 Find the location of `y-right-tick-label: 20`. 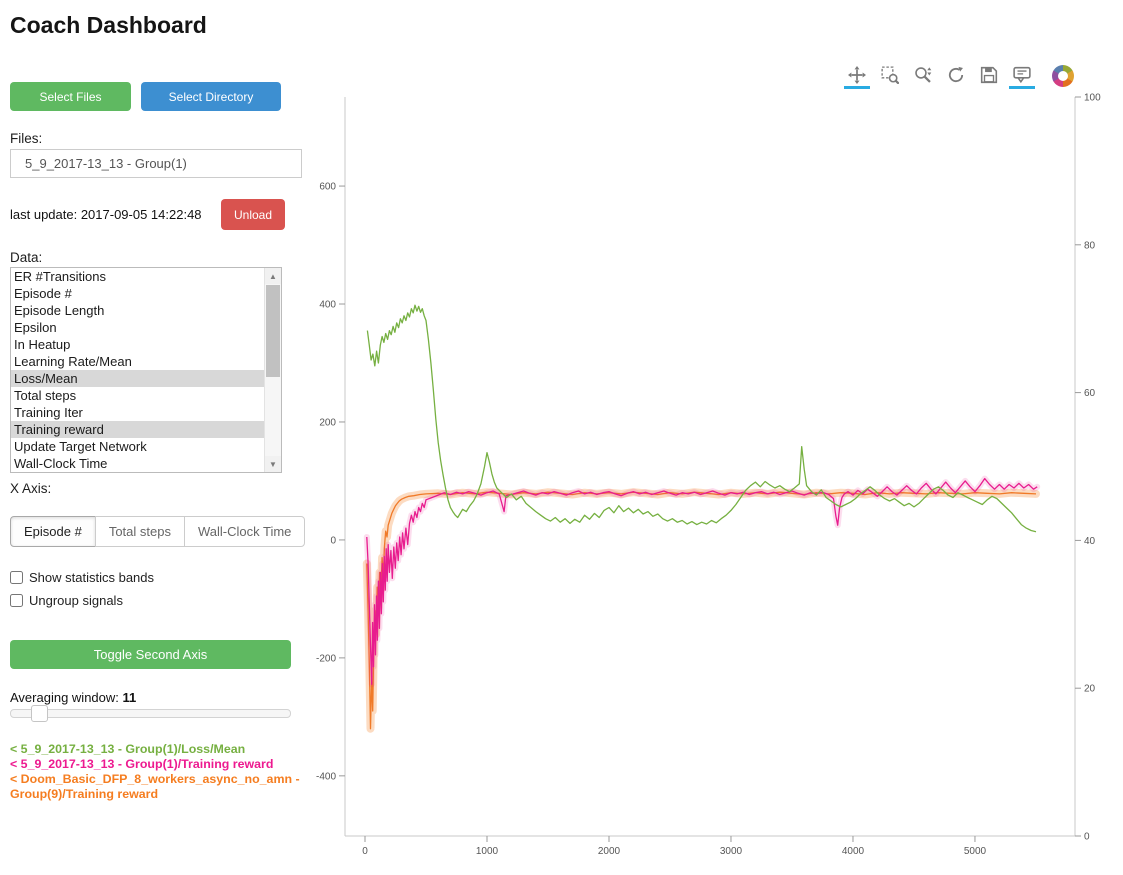

y-right-tick-label: 20 is located at coordinates (1090, 689).